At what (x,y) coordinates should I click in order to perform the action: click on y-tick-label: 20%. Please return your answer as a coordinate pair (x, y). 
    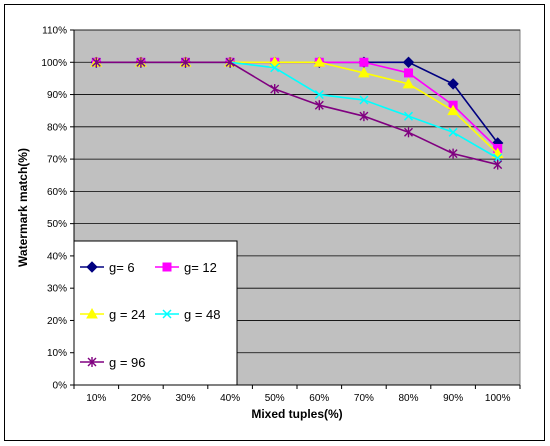
    Looking at the image, I should click on (57, 321).